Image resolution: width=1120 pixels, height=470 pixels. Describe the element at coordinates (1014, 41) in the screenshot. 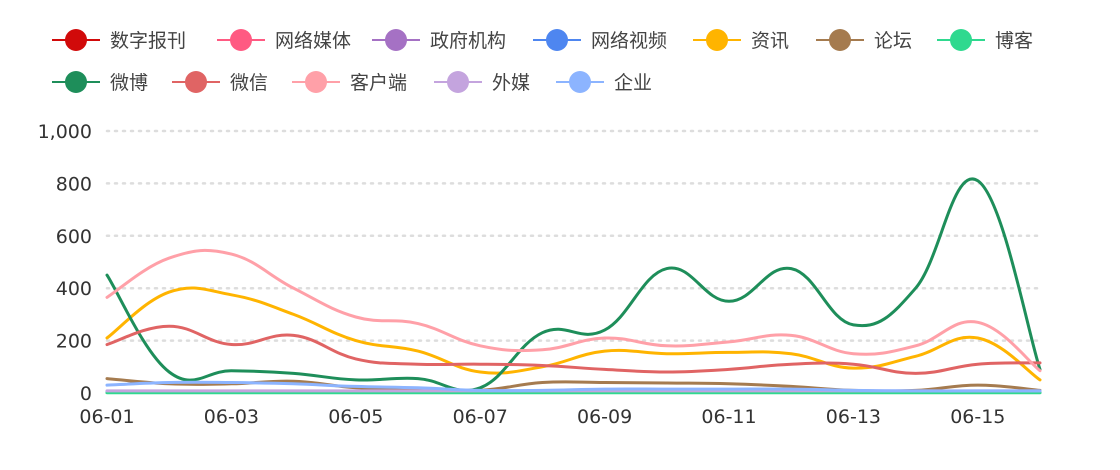

I see `legend-label: 博客` at that location.